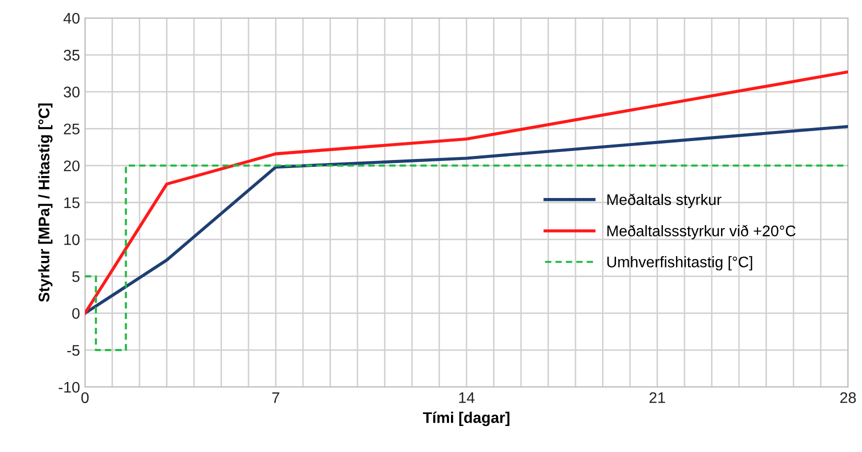 The width and height of the screenshot is (862, 452). What do you see at coordinates (72, 166) in the screenshot?
I see `y-tick-label: 20` at bounding box center [72, 166].